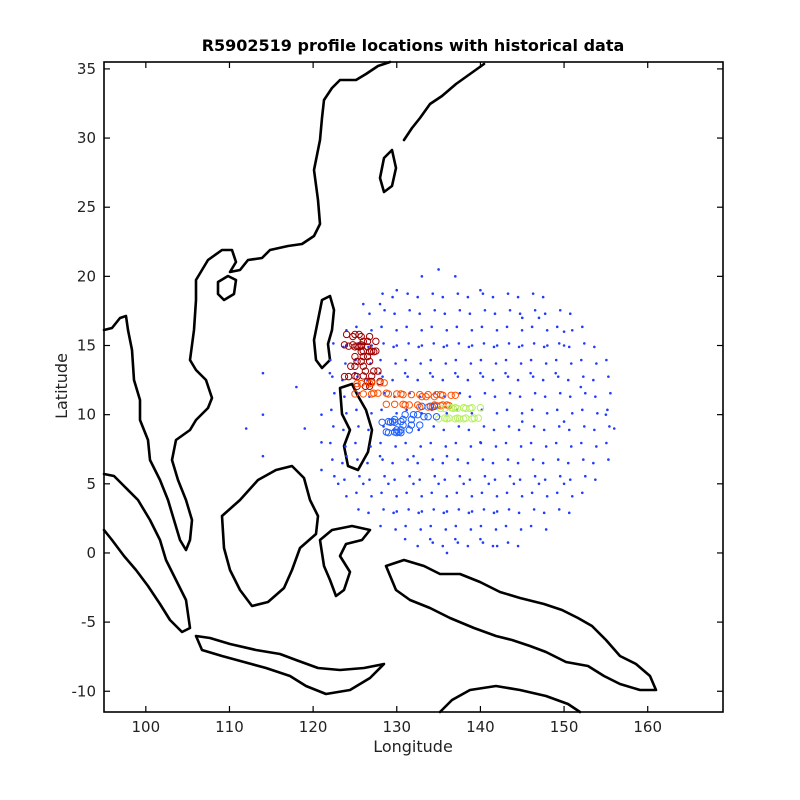 The height and width of the screenshot is (800, 800). What do you see at coordinates (86, 138) in the screenshot?
I see `y-tick-label: 30` at bounding box center [86, 138].